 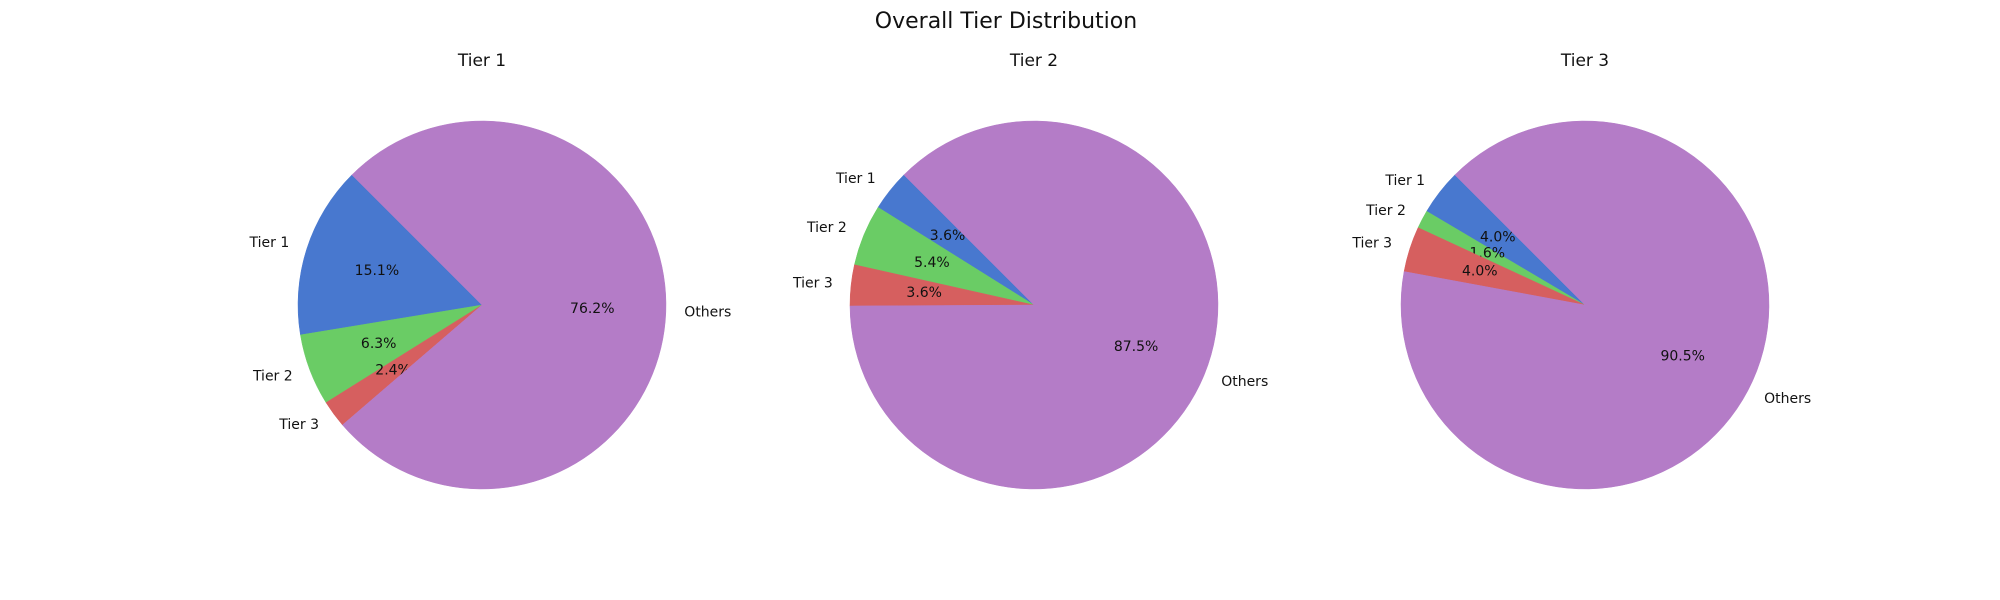 What do you see at coordinates (592, 309) in the screenshot?
I see `slice-percent-others: 76.2%` at bounding box center [592, 309].